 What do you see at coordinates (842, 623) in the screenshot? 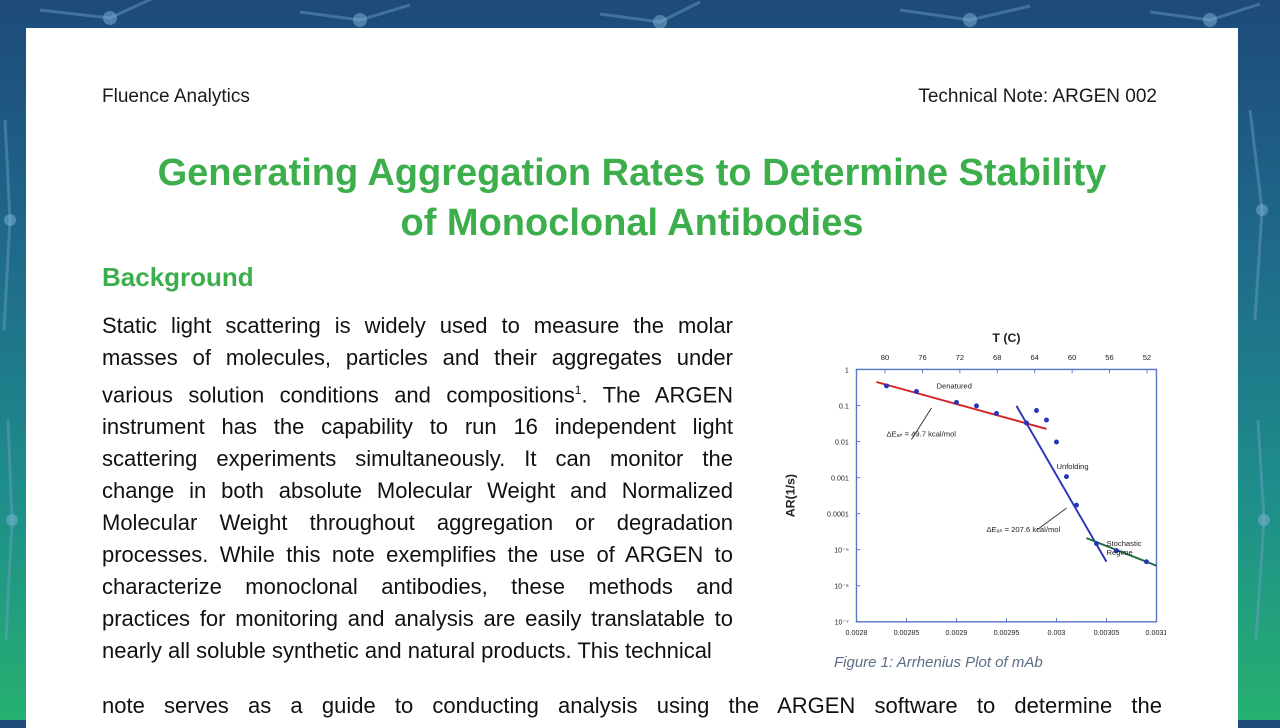
I see `y-tick-label: 10⁻⁷` at bounding box center [842, 623].